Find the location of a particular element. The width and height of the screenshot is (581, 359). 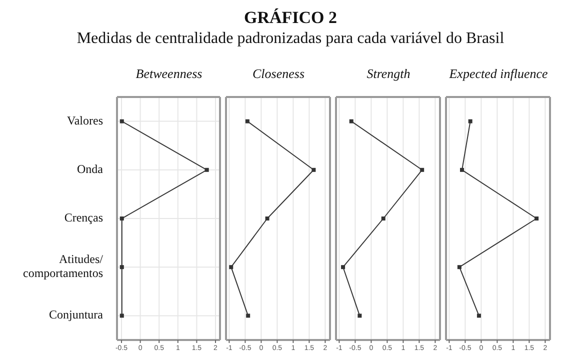

chart-title: Strength is located at coordinates (389, 74).